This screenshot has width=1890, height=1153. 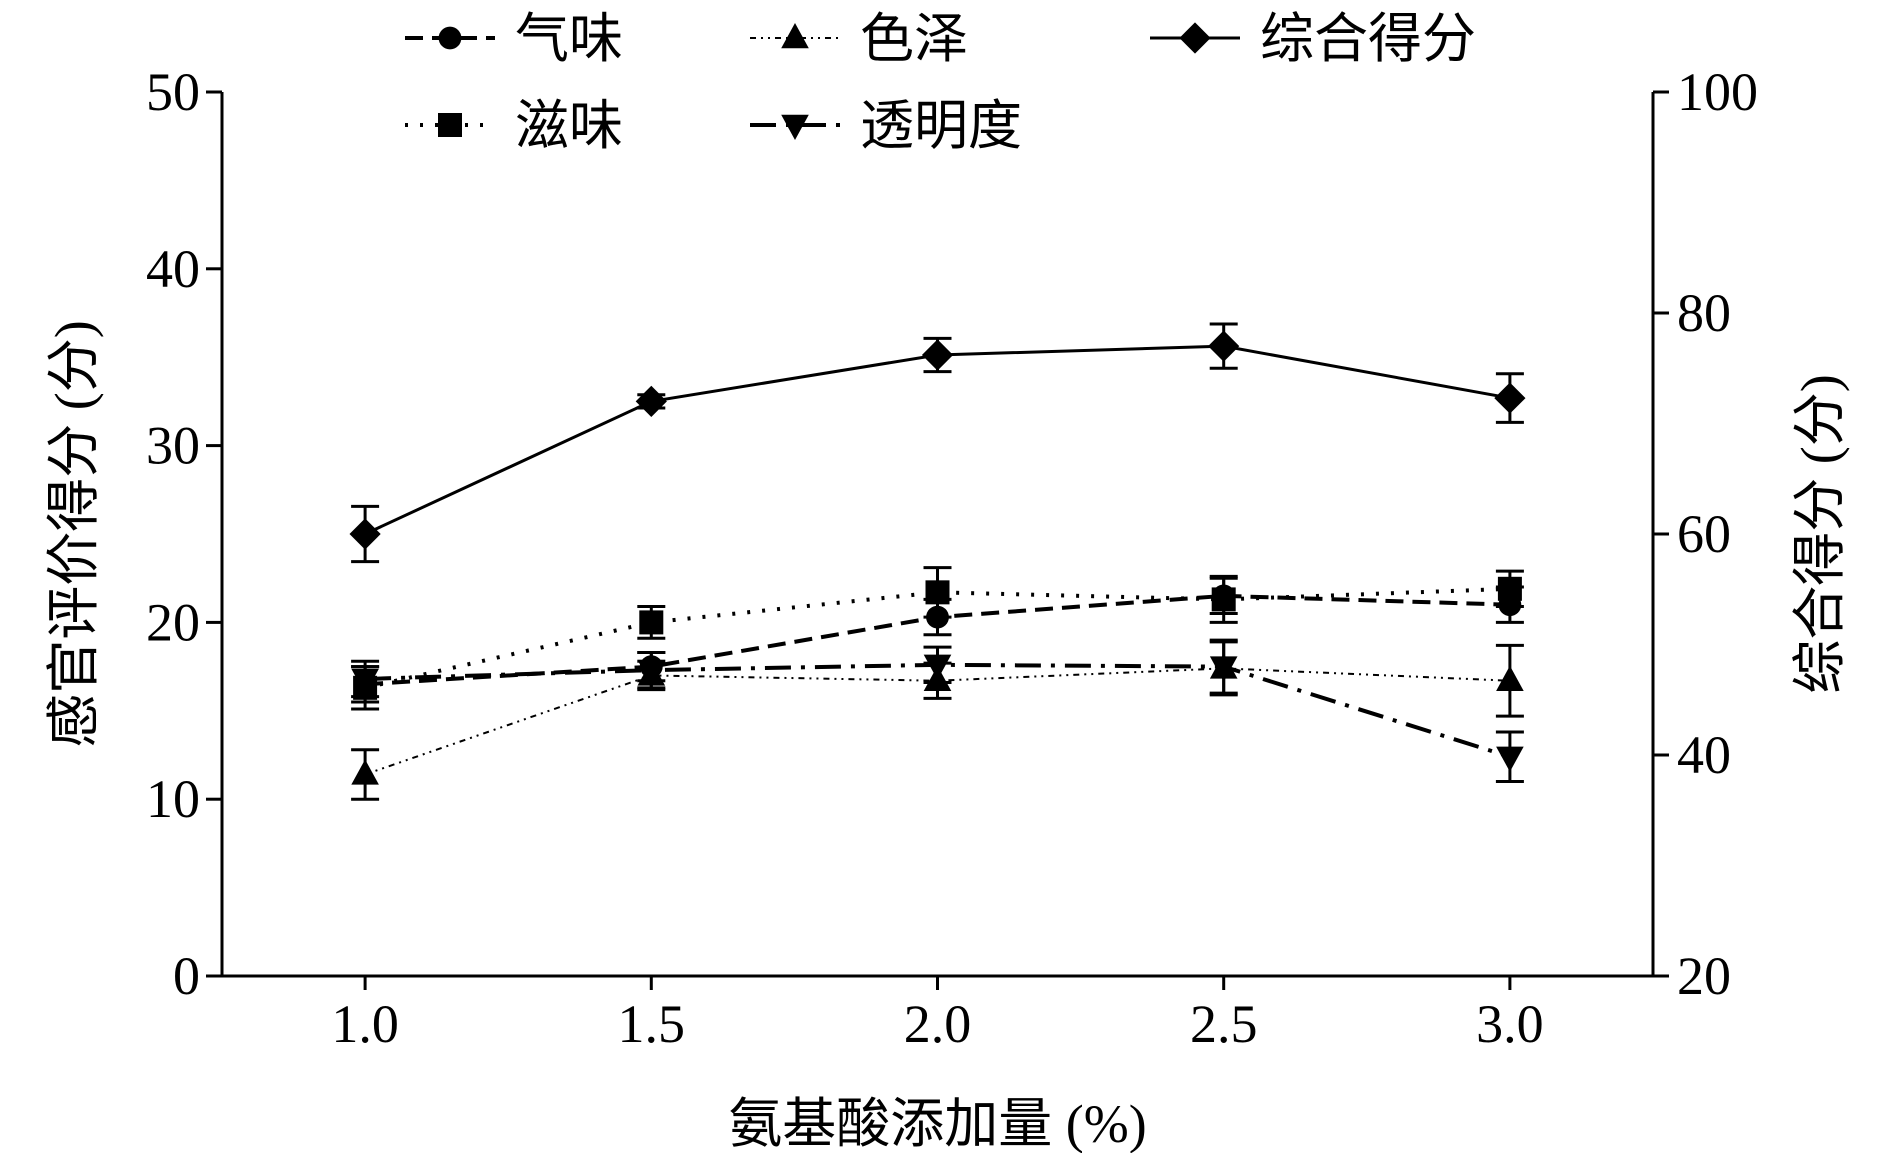 I want to click on x-tick-label: 1.5, so click(x=652, y=1024).